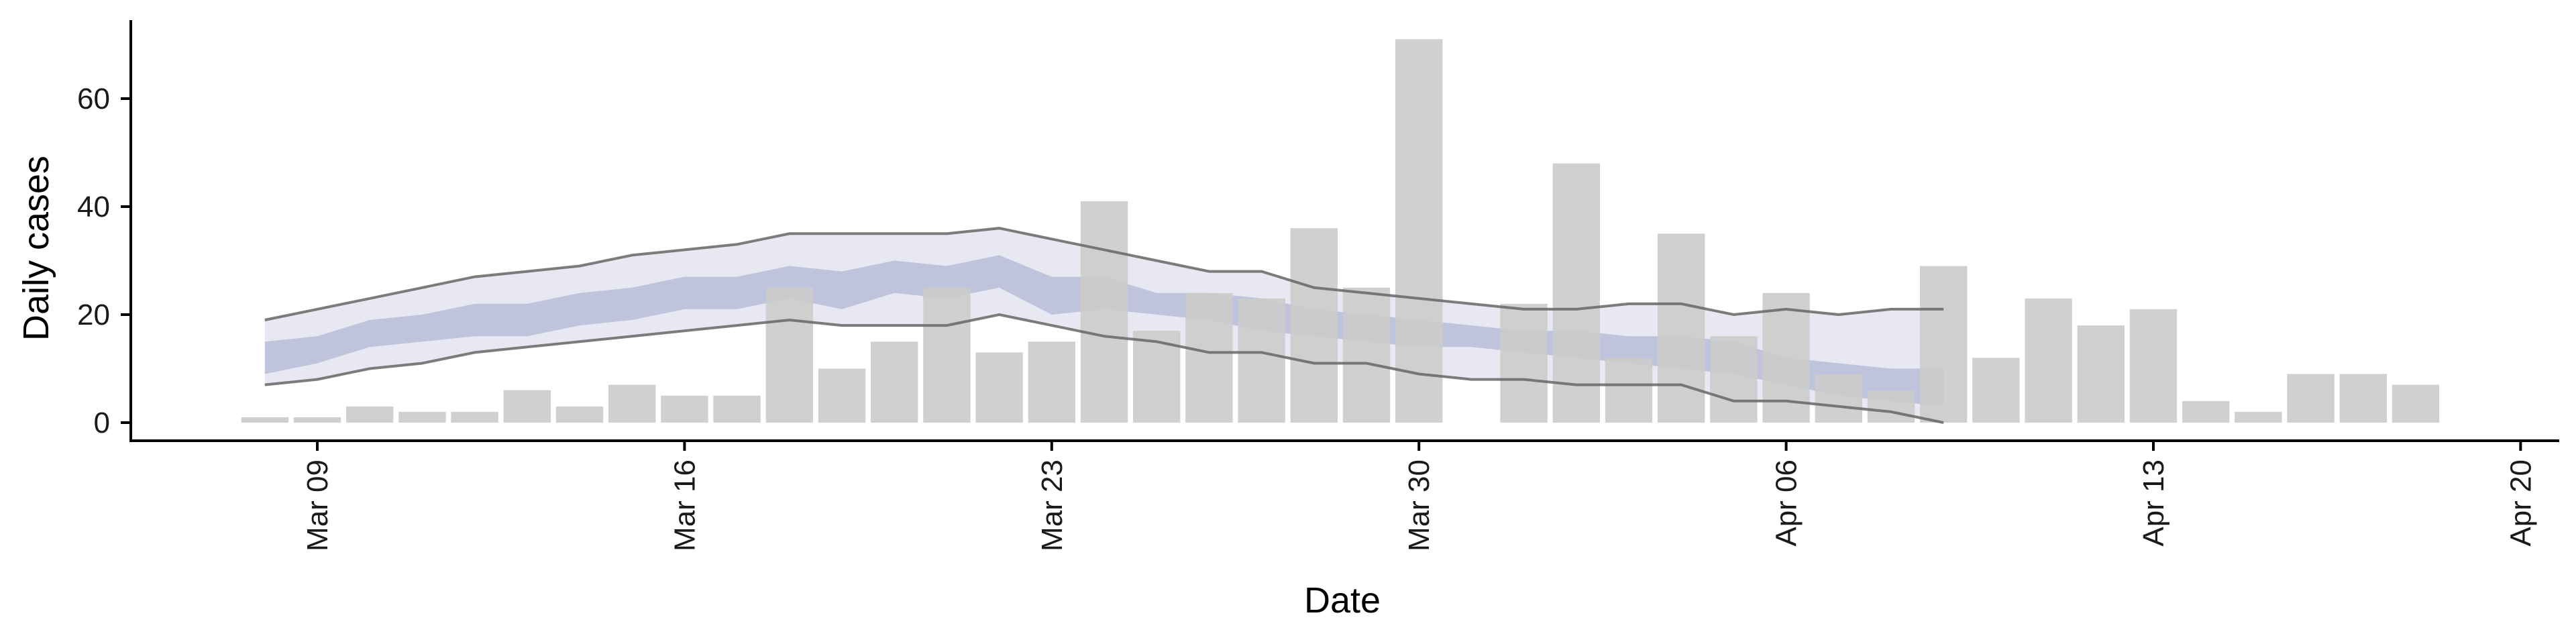  Describe the element at coordinates (1419, 505) in the screenshot. I see `x-tick-label: Mar 30` at that location.